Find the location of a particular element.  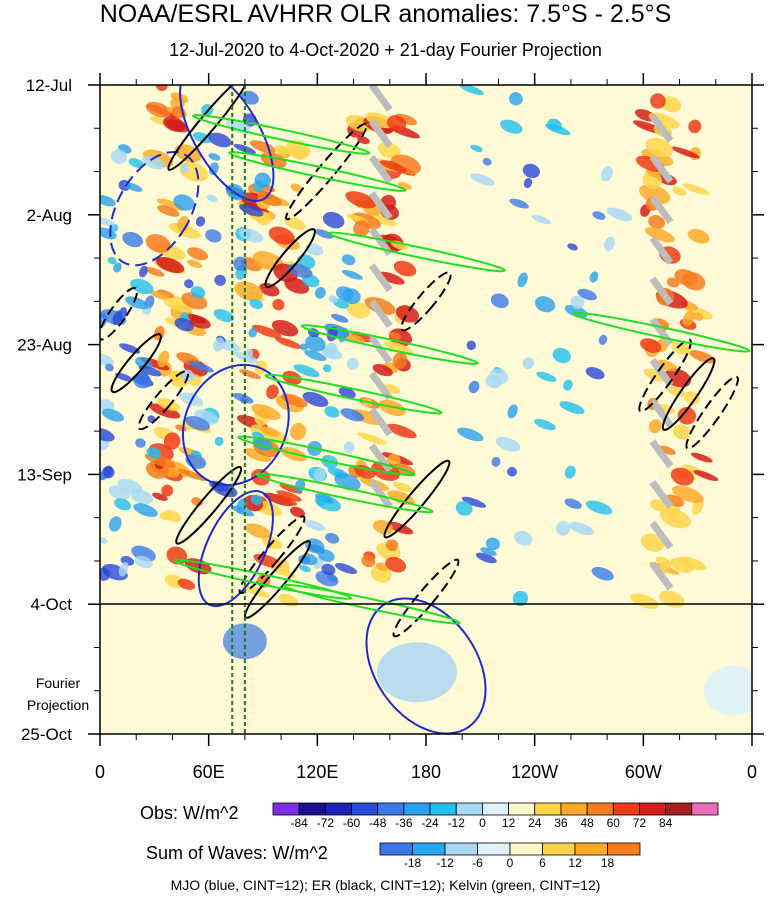

y-tick-label: 4-Oct is located at coordinates (51, 604).